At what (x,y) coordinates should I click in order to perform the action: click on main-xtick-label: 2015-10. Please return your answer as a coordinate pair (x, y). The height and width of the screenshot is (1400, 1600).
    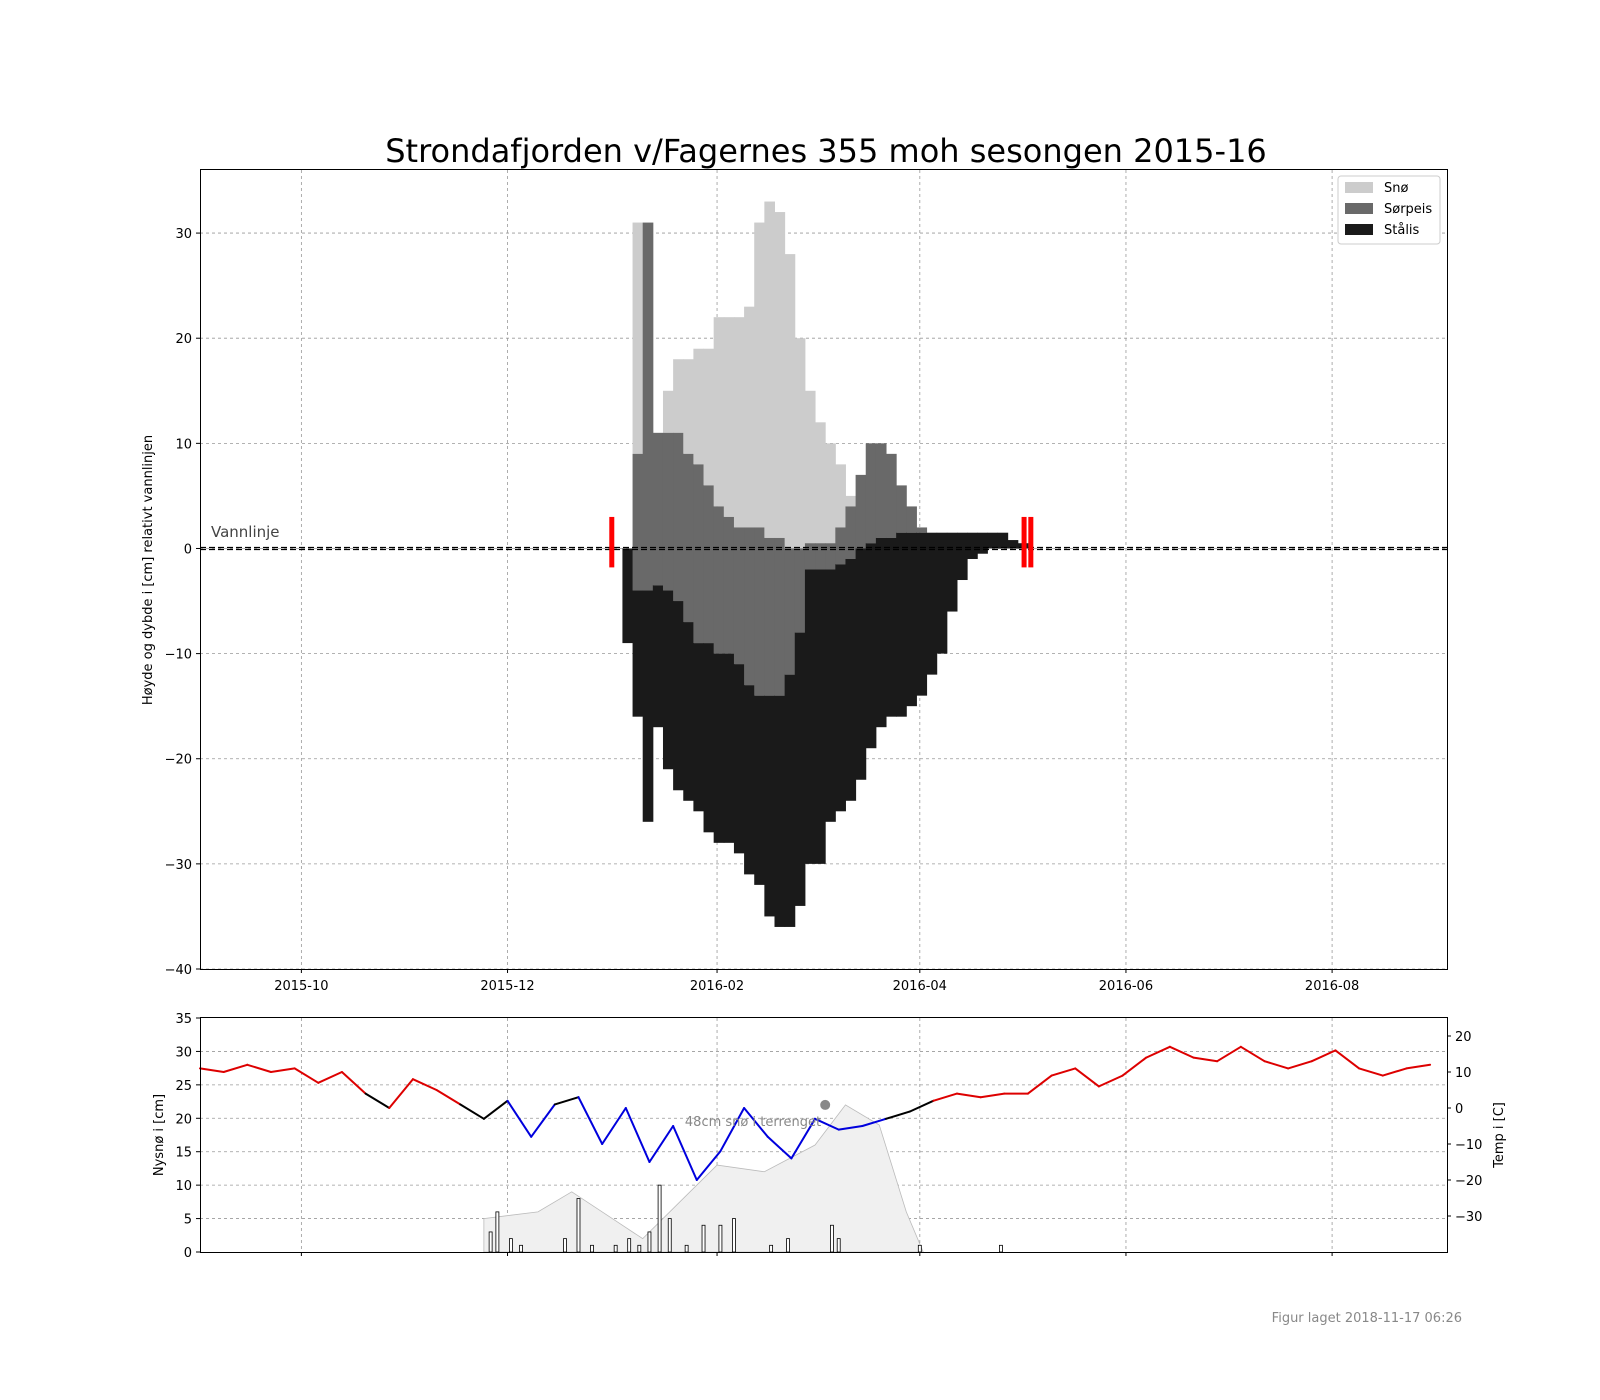
    Looking at the image, I should click on (301, 986).